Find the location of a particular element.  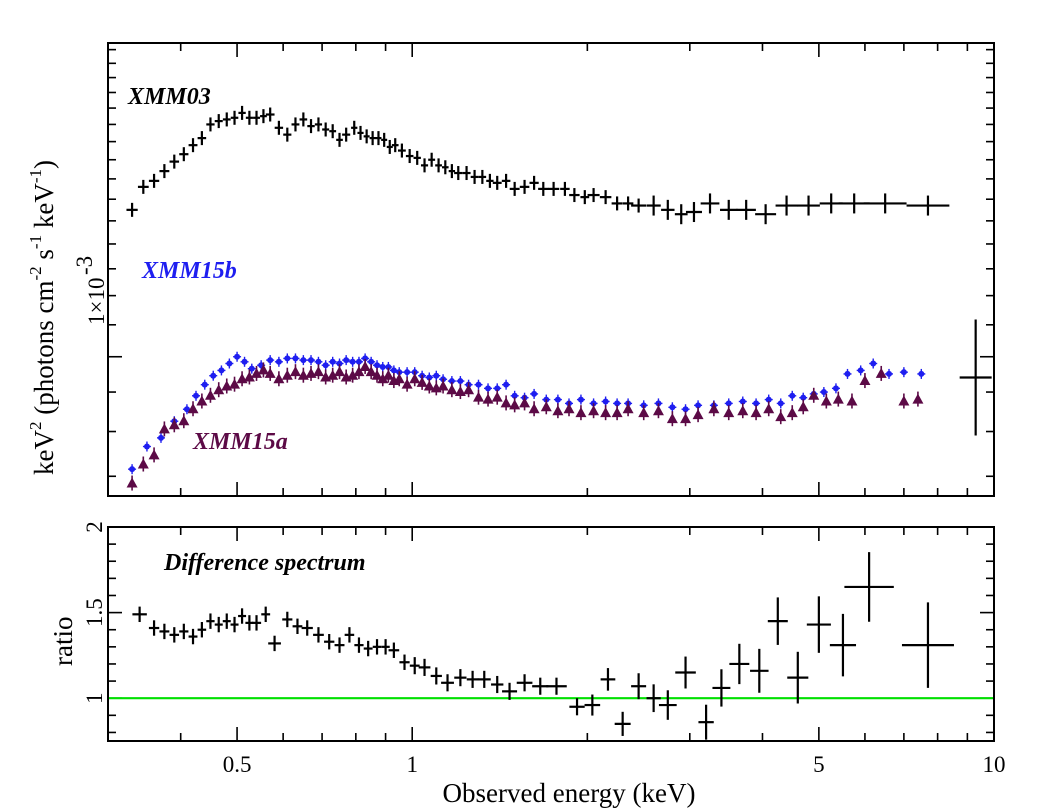

ylabel-part-2: (photons cm is located at coordinates (44, 351).